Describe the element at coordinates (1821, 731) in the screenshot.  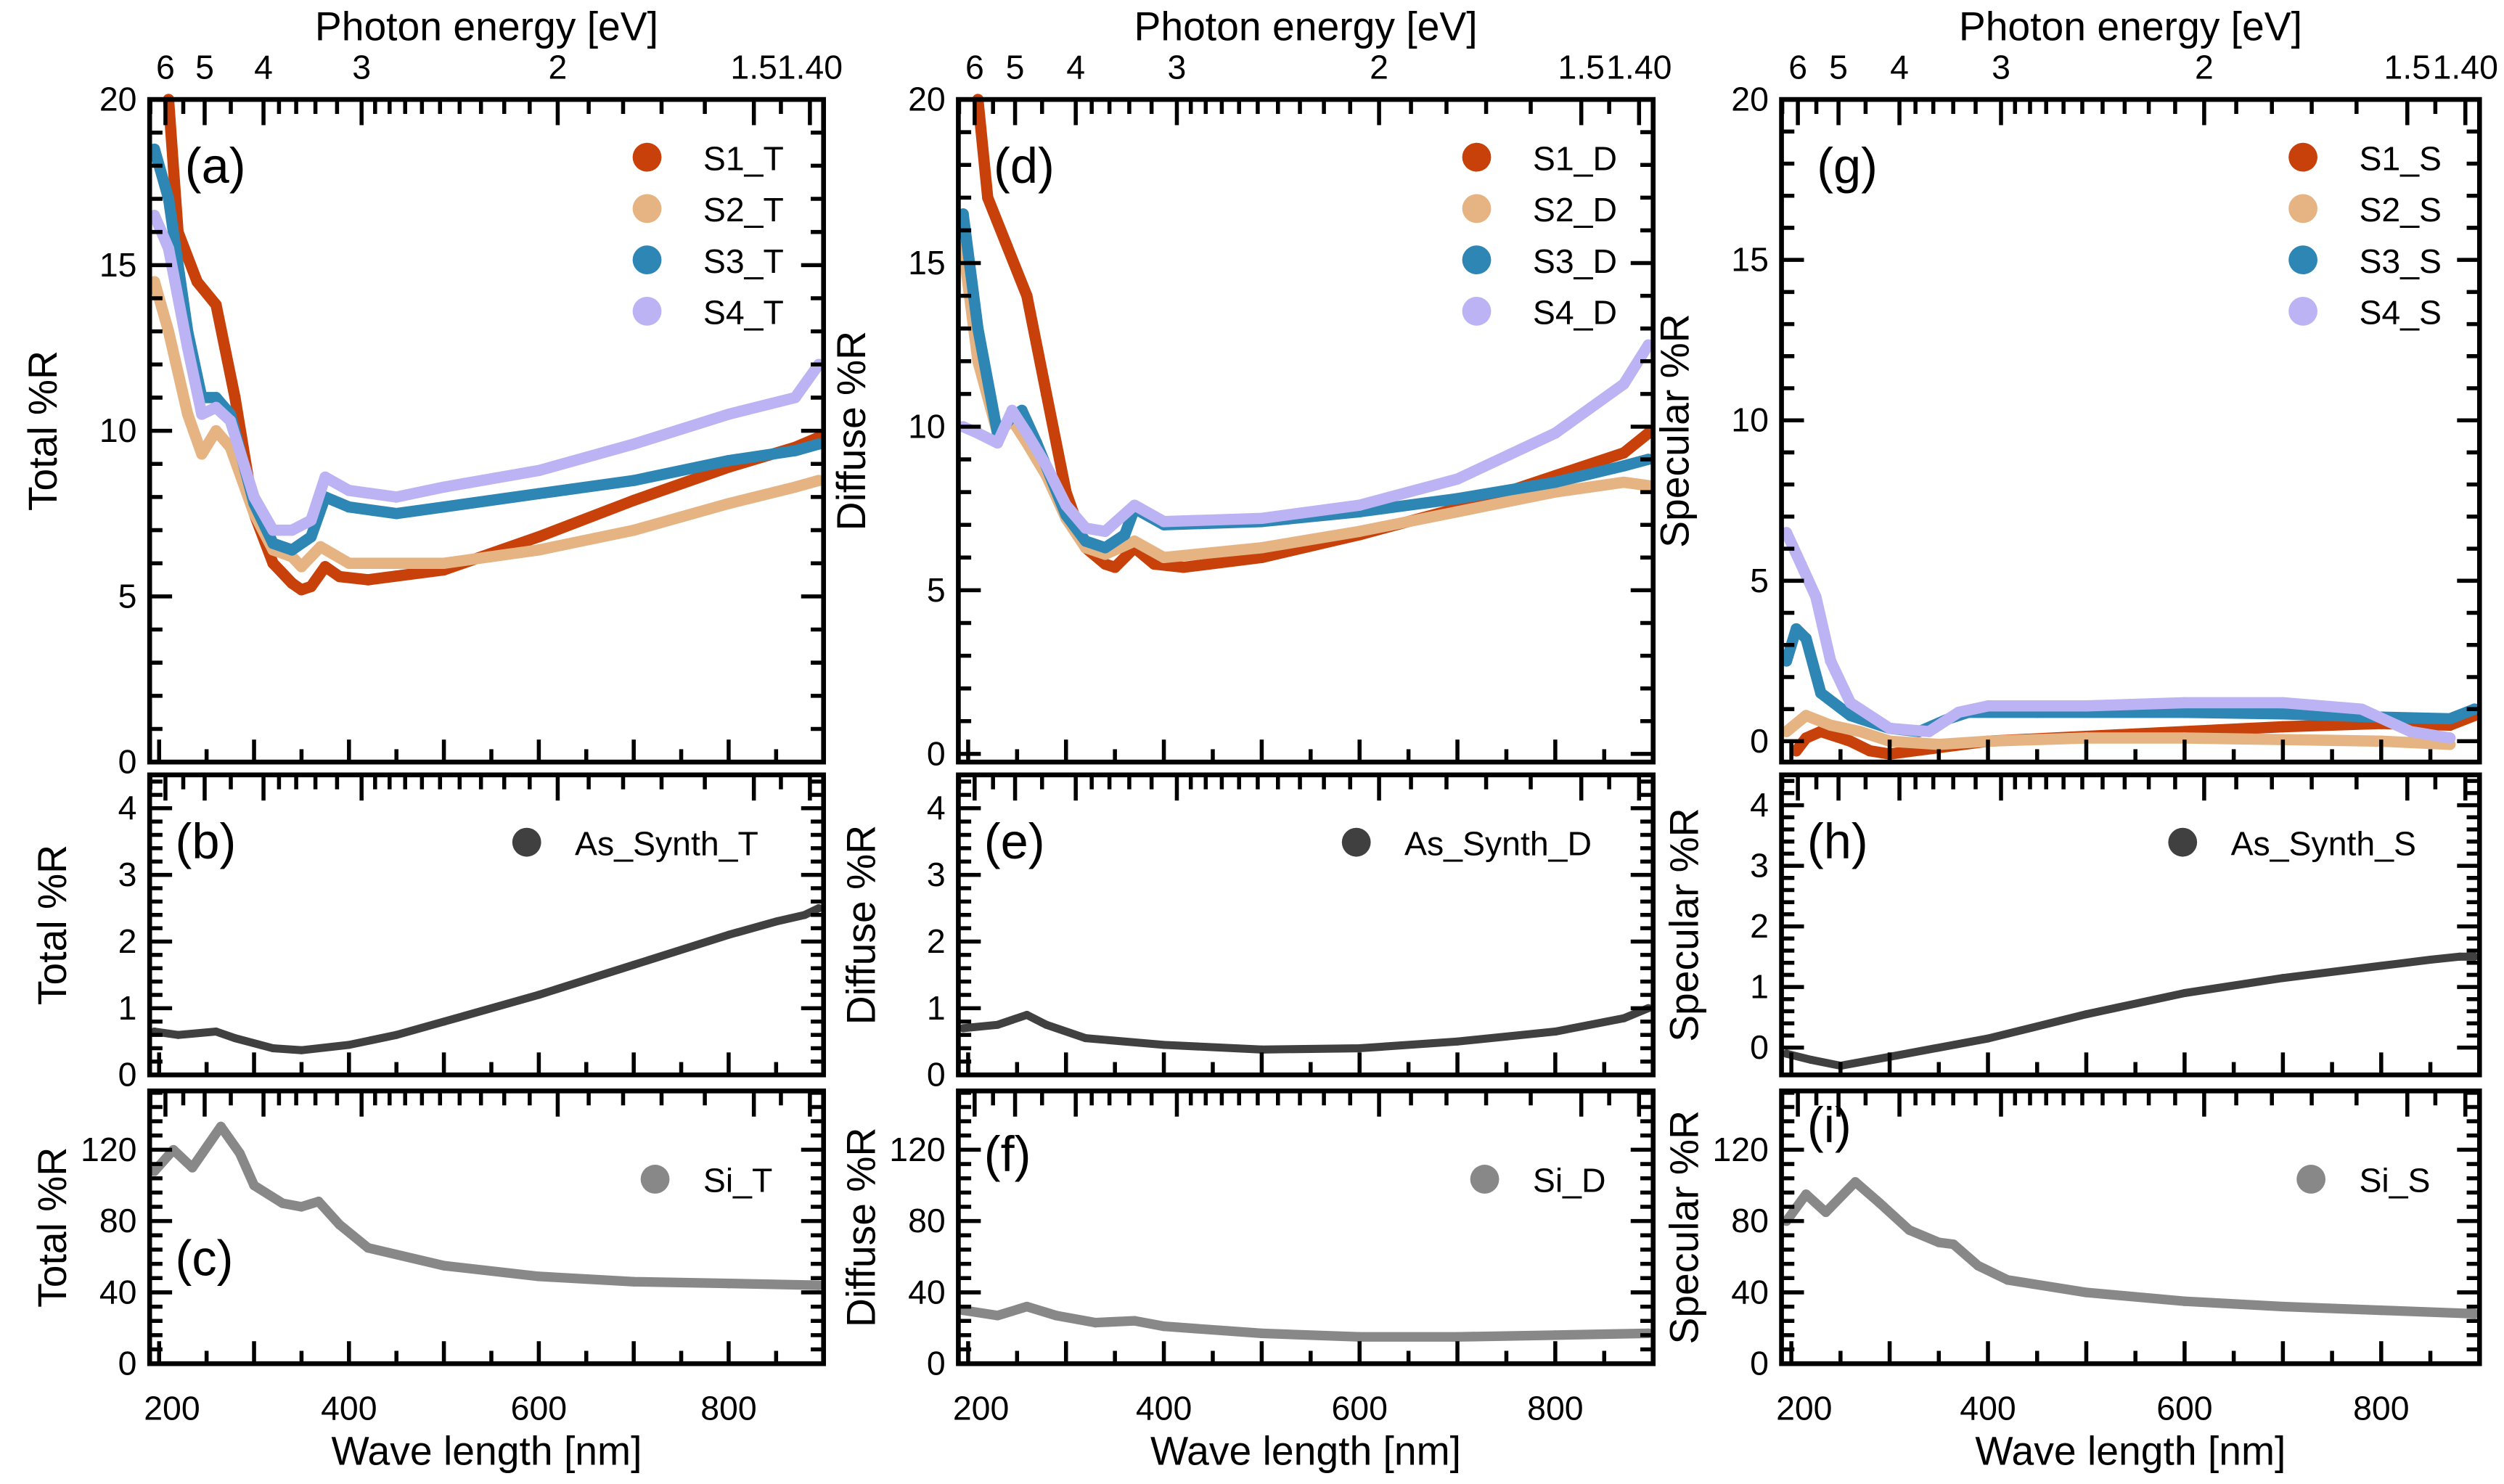
I see `data-point-S1_S` at that location.